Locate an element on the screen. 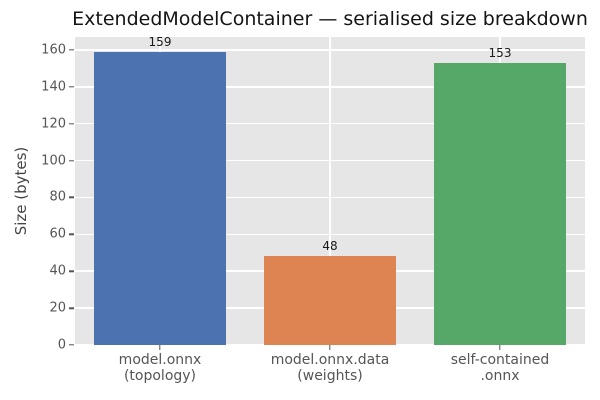 The width and height of the screenshot is (600, 400). gridline-vertical is located at coordinates (330, 191).